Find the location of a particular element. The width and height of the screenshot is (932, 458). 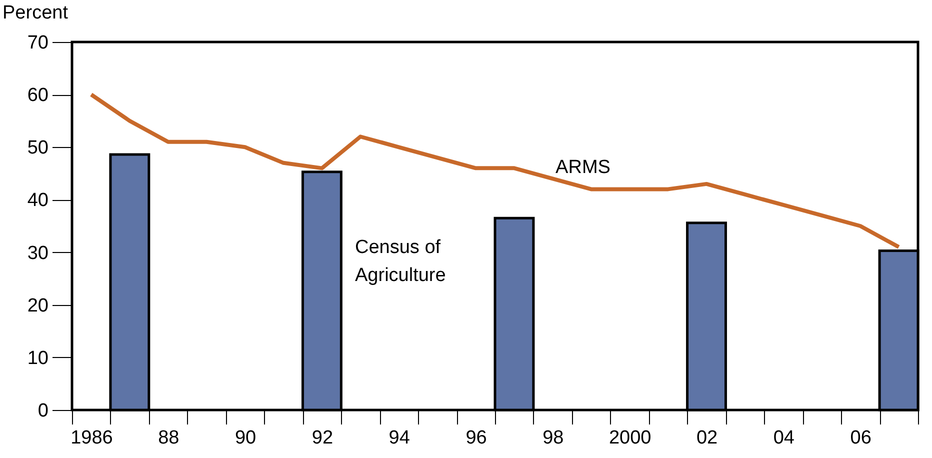

x-tick-label: 90 is located at coordinates (245, 438).